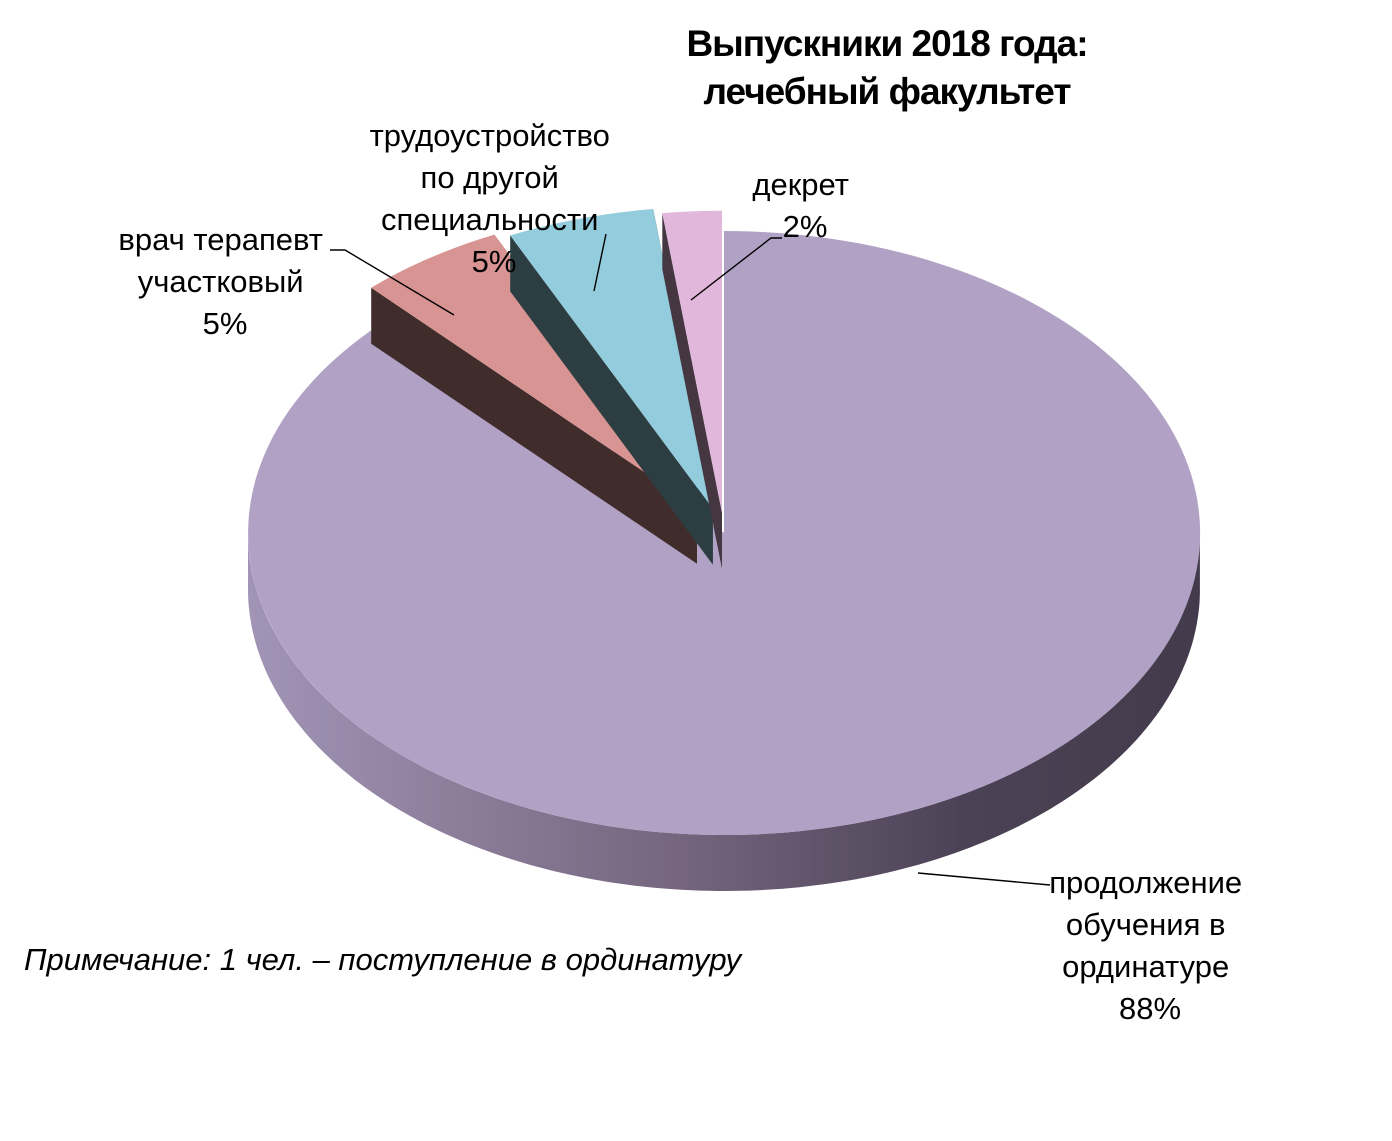  What do you see at coordinates (1150, 1008) in the screenshot?
I see `slice-pct-label: 88%` at bounding box center [1150, 1008].